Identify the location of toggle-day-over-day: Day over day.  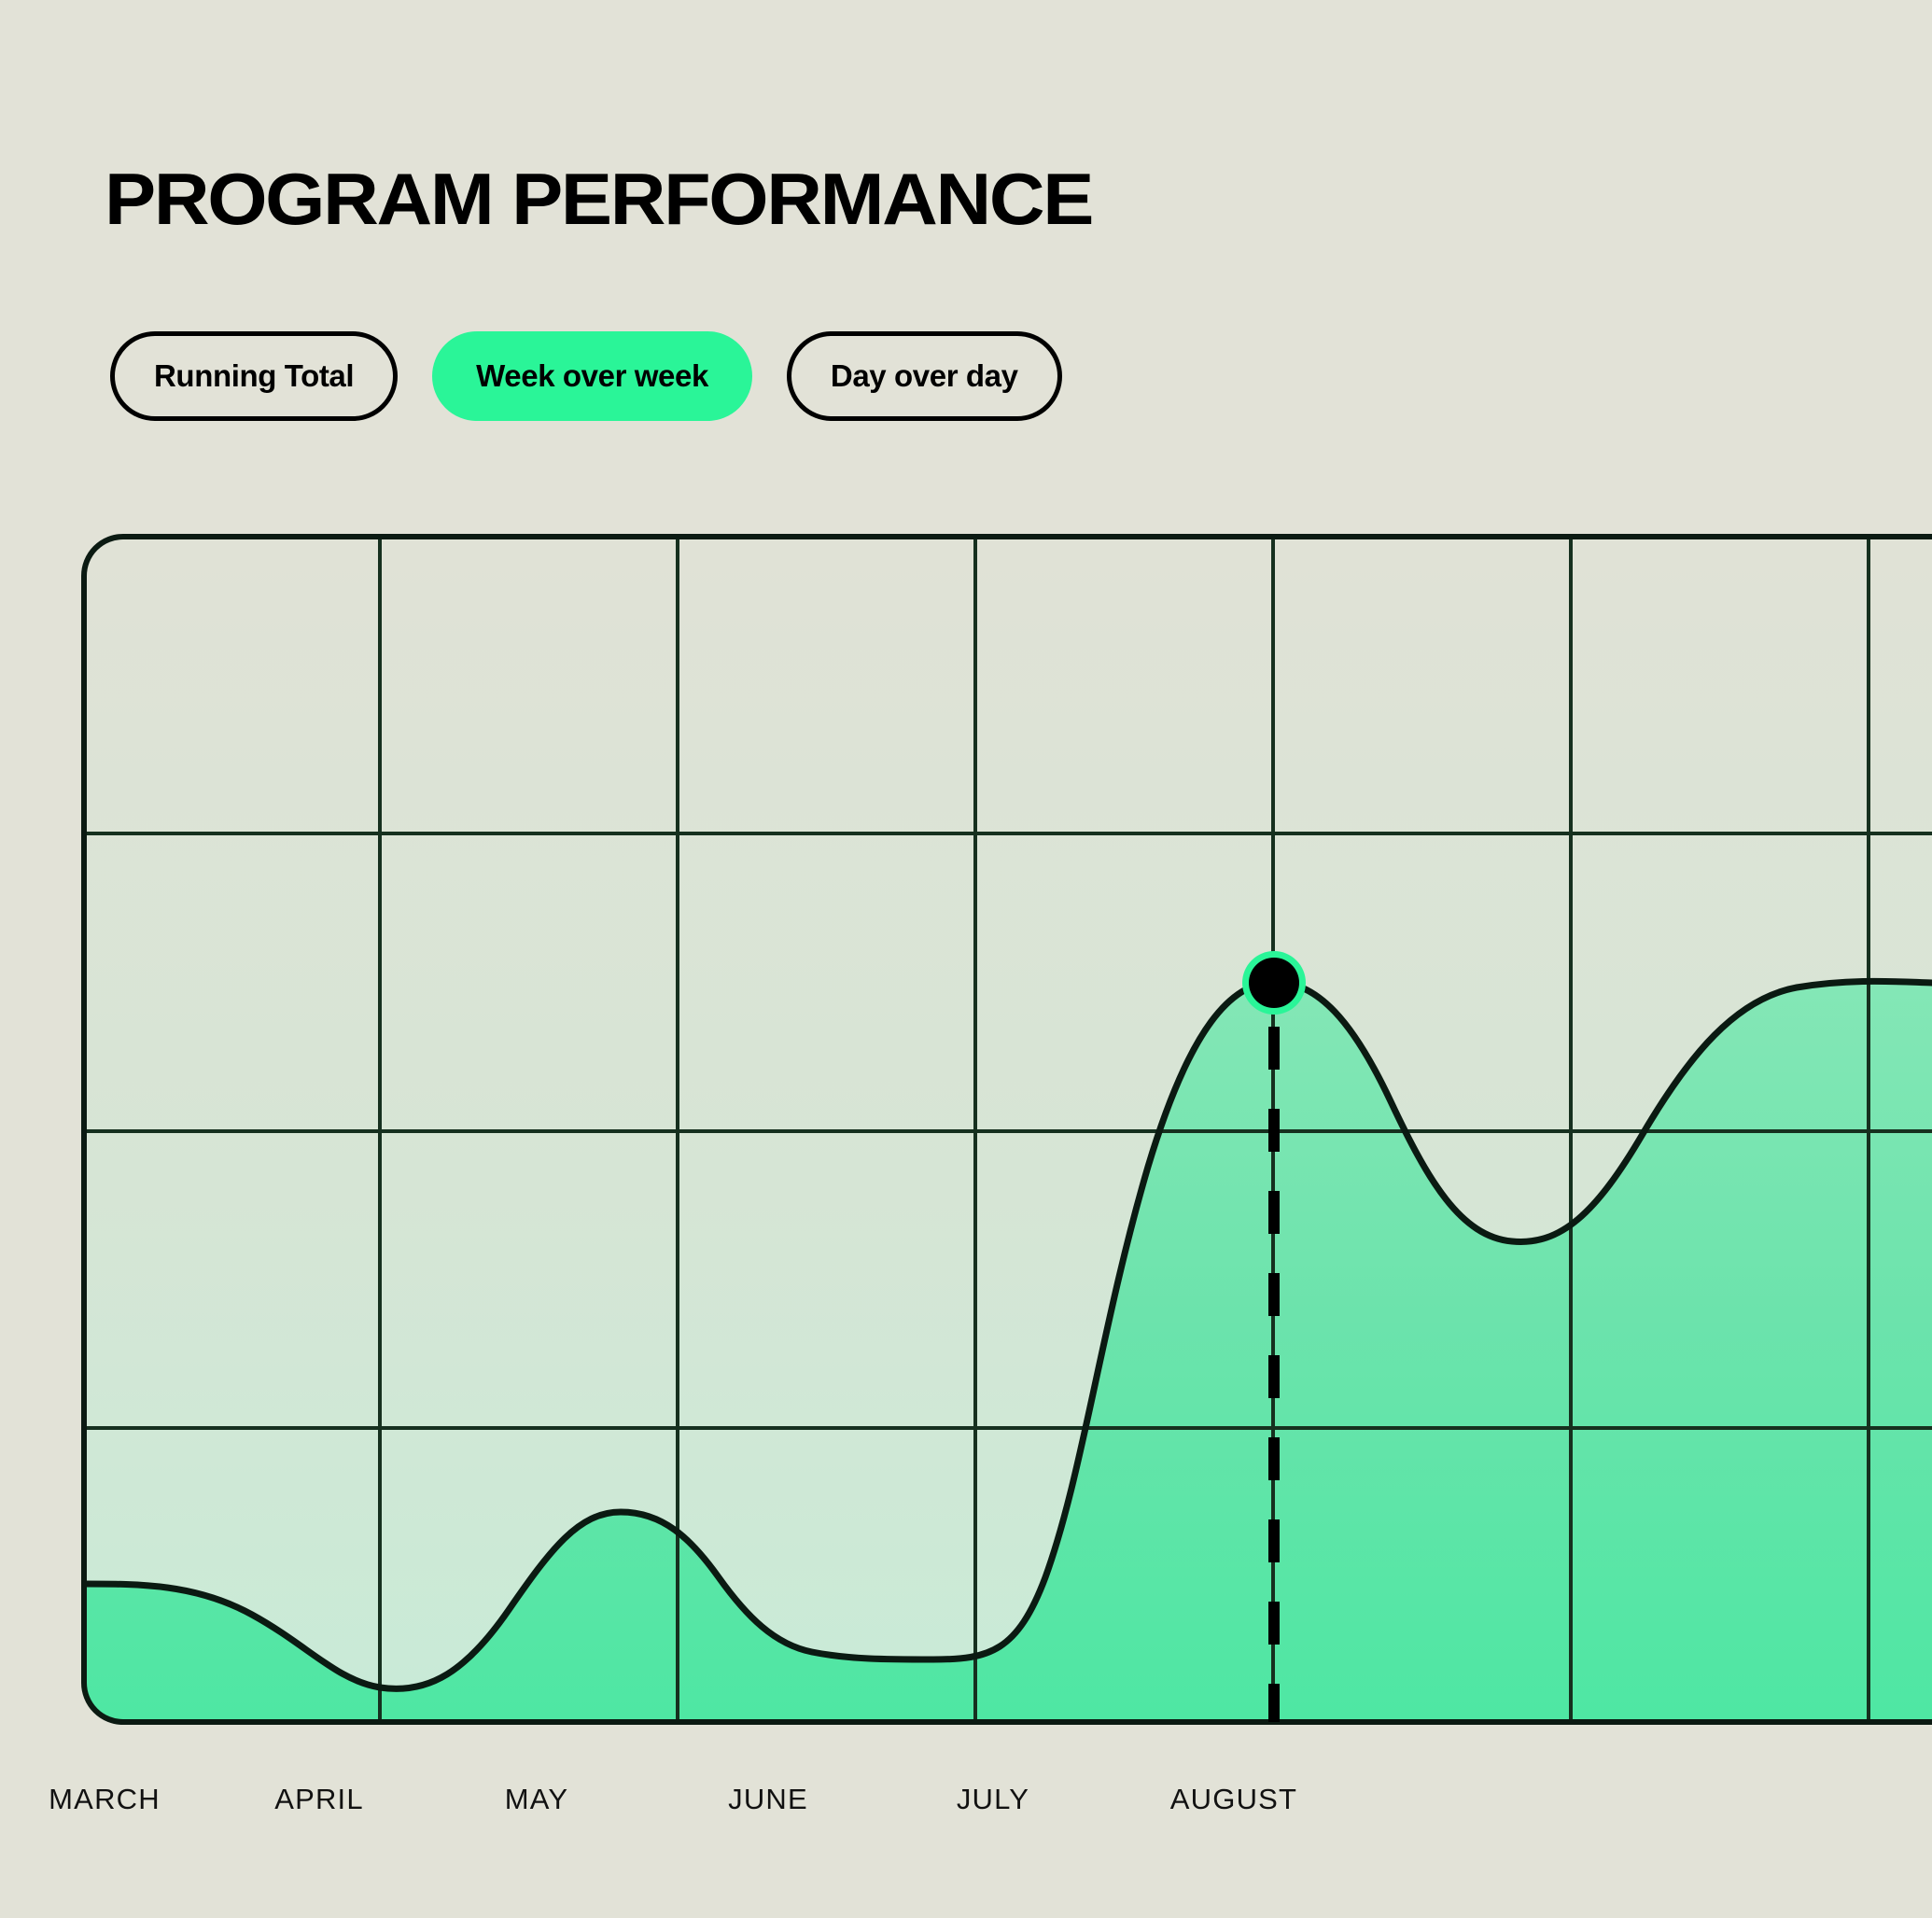
(924, 376).